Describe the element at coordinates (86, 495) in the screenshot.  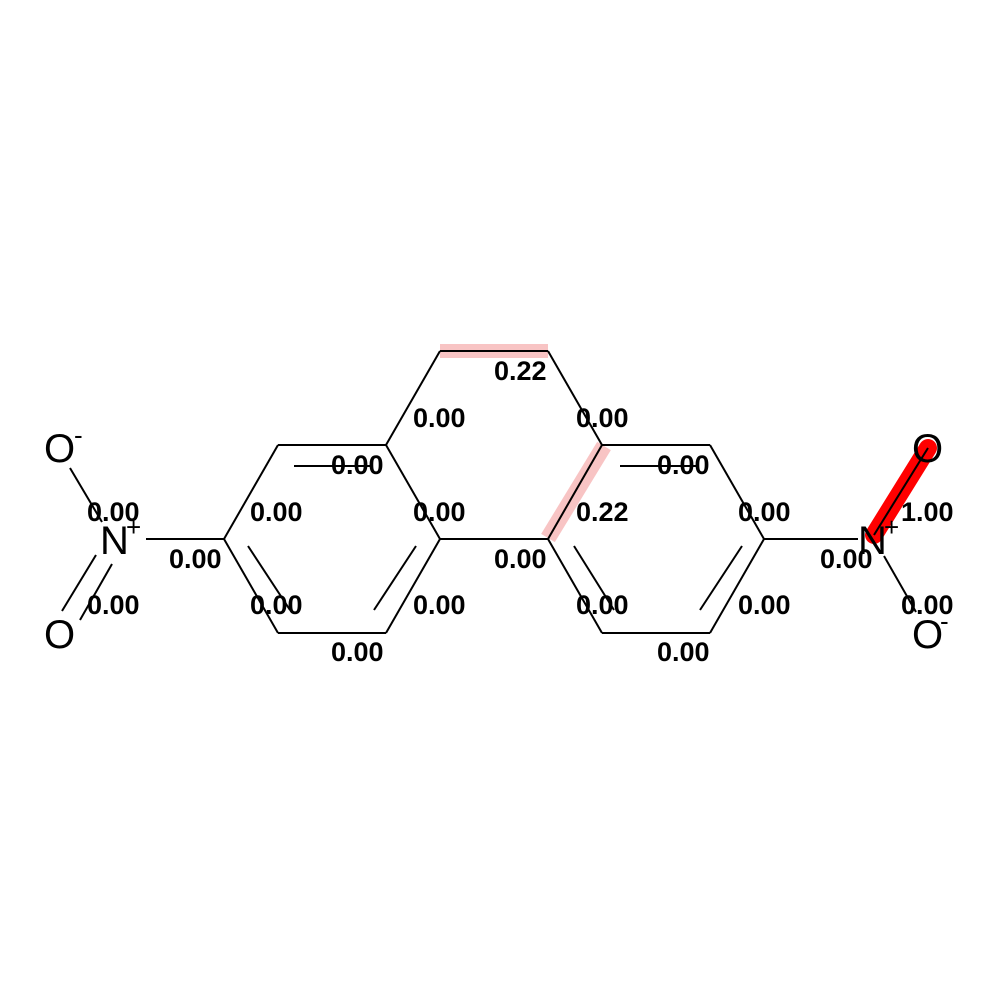
I see `bond-n-o-top-left` at that location.